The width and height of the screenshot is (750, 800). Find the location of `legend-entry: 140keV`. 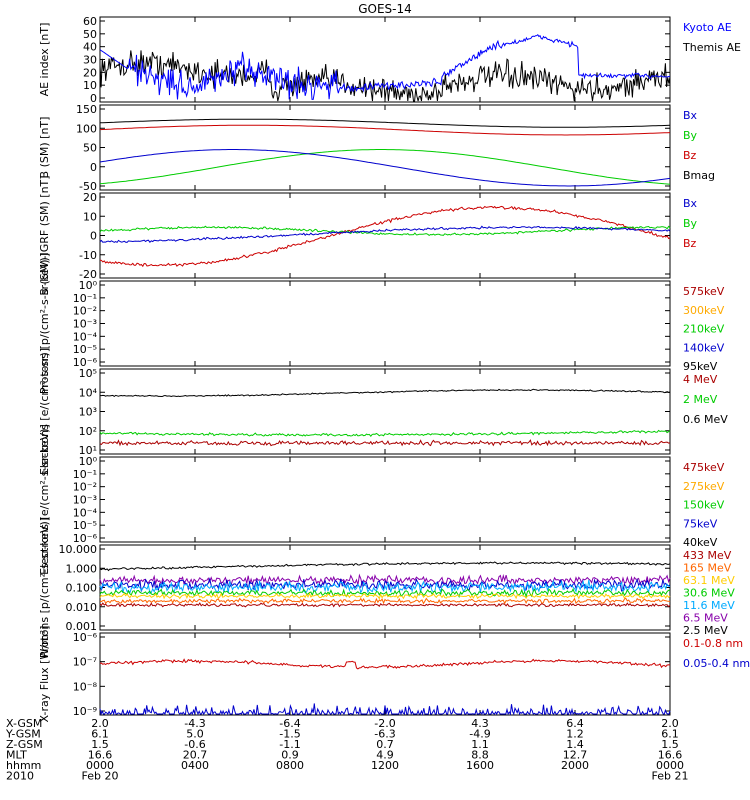

legend-entry: 140keV is located at coordinates (704, 347).